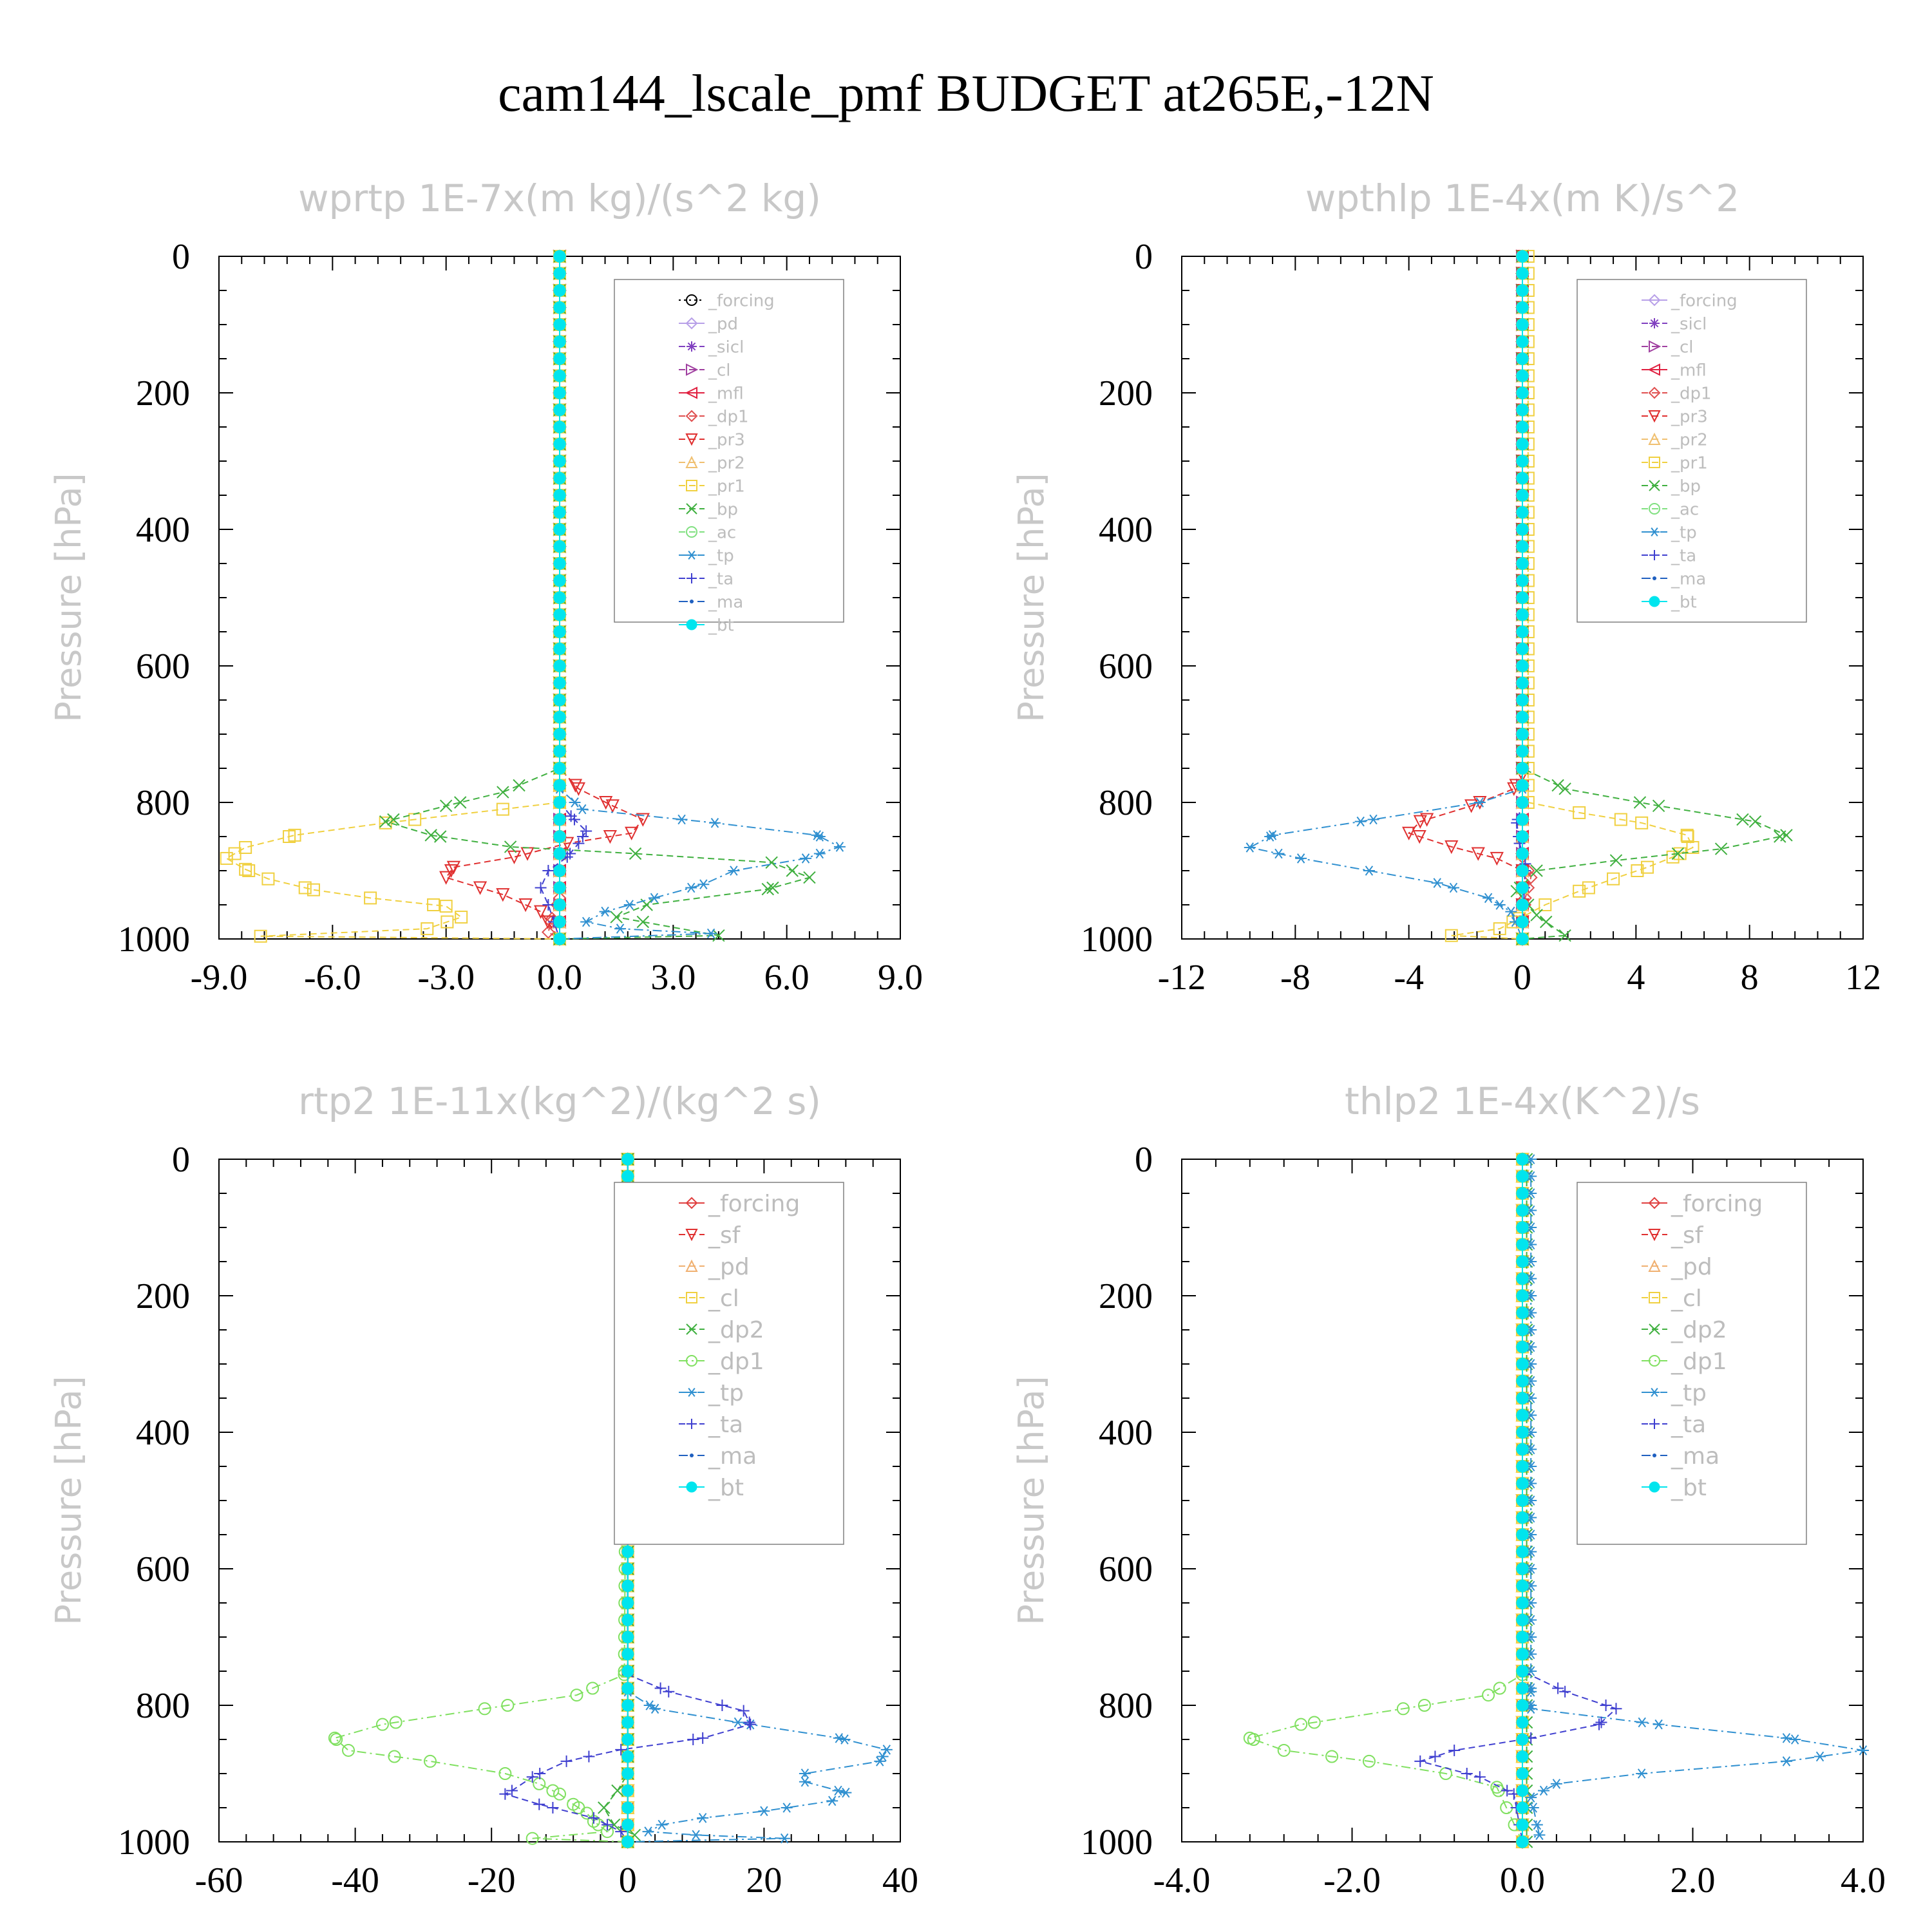  What do you see at coordinates (721, 1330) in the screenshot?
I see `legend-item: _dp2` at bounding box center [721, 1330].